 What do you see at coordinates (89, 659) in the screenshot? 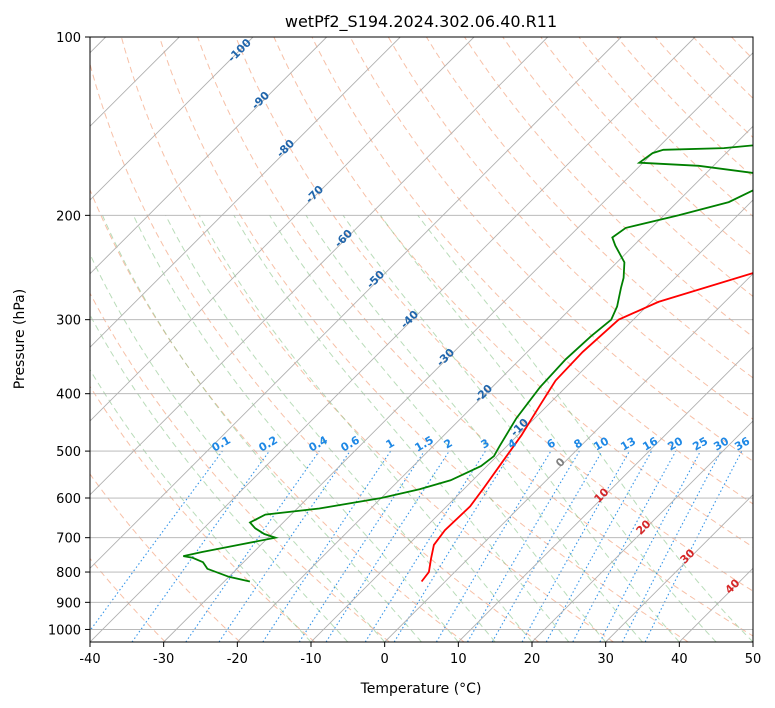
I see `x-tick-label: -40` at bounding box center [89, 659].